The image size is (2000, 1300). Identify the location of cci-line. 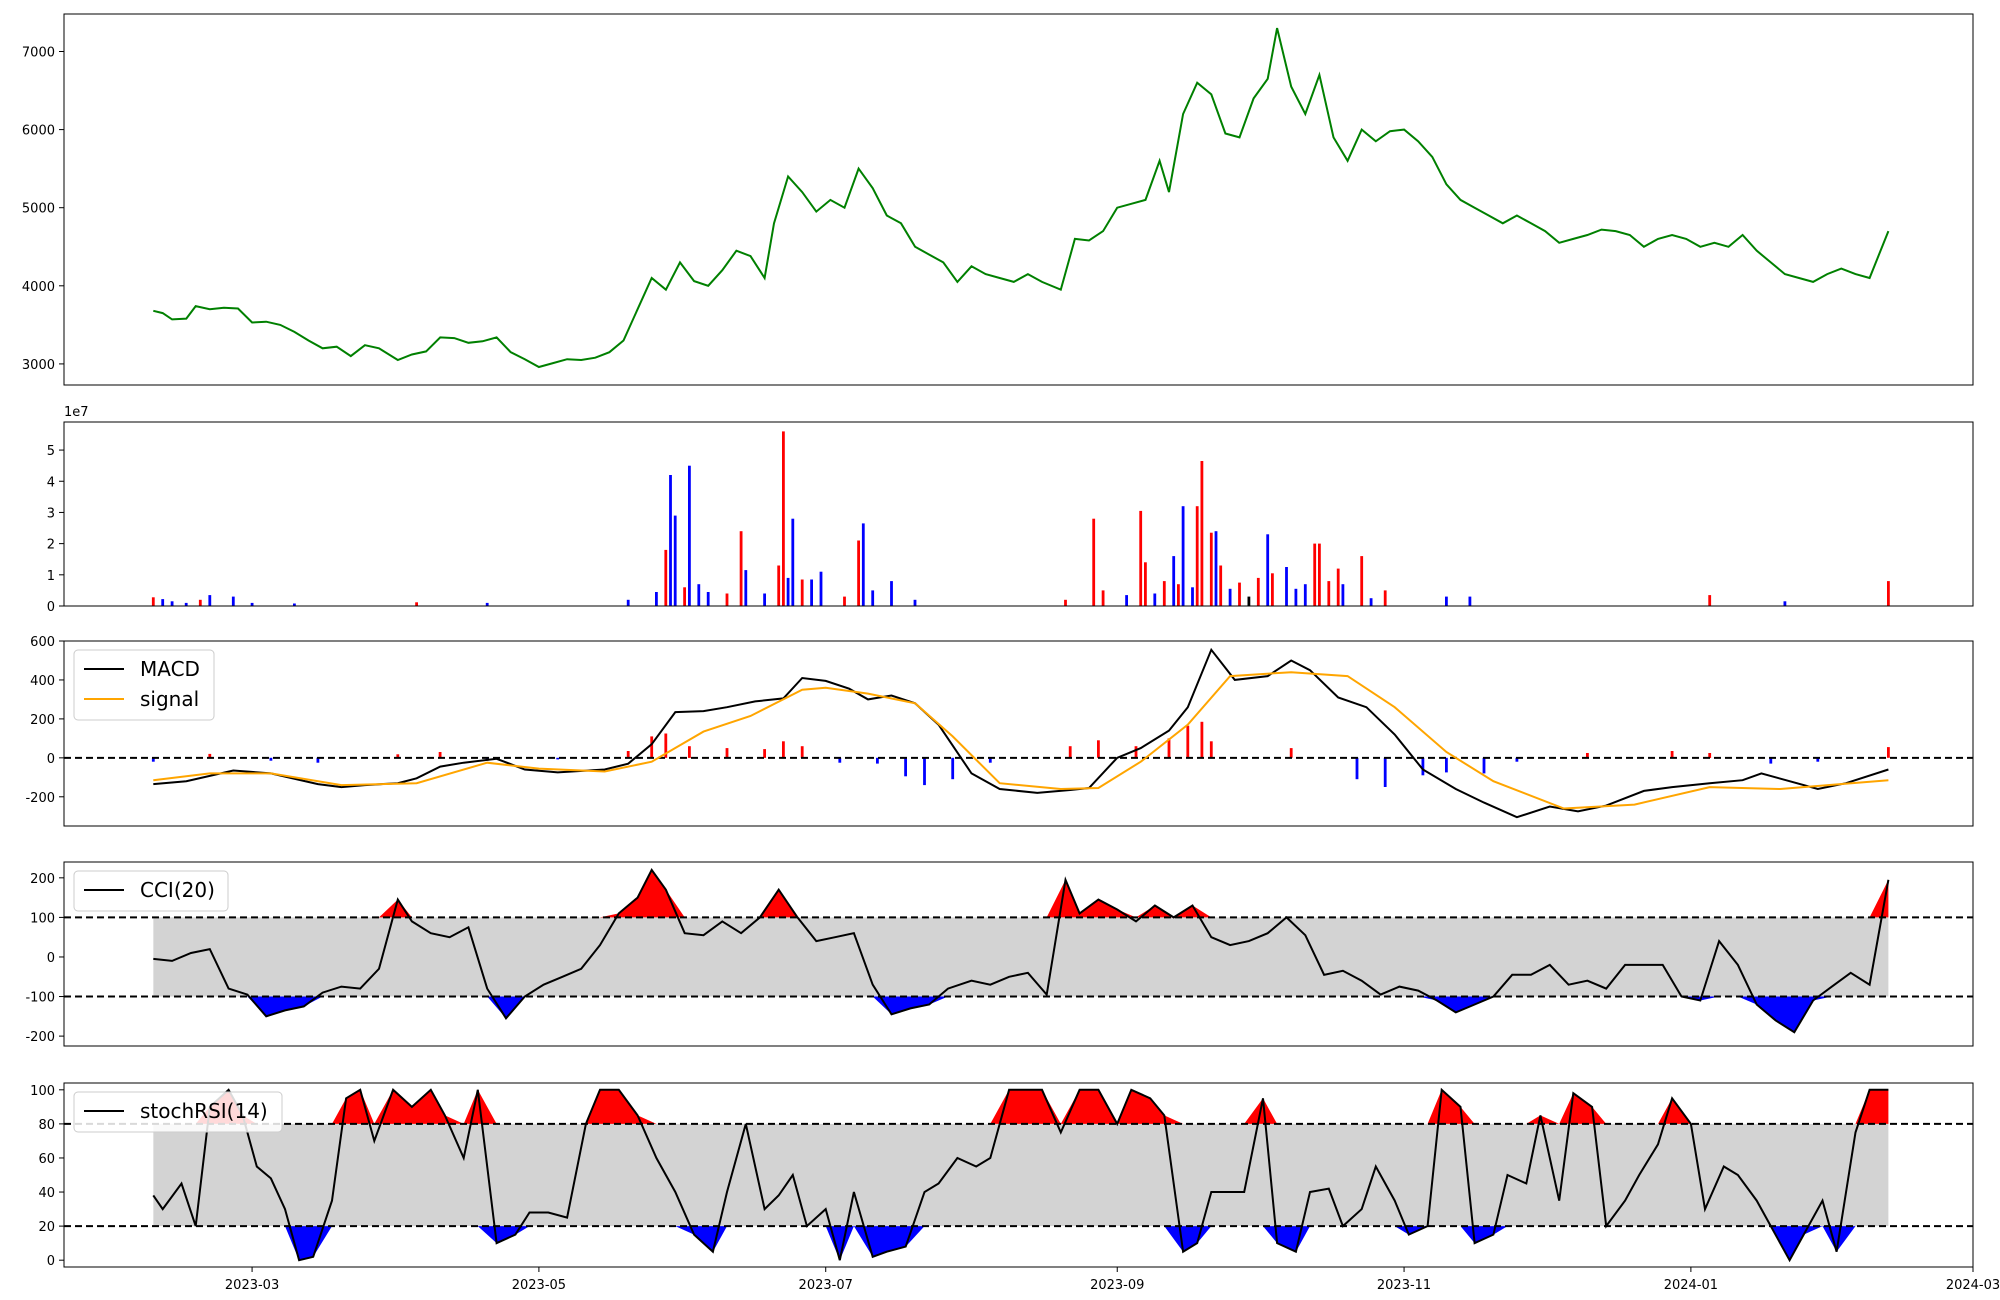
(1021, 950).